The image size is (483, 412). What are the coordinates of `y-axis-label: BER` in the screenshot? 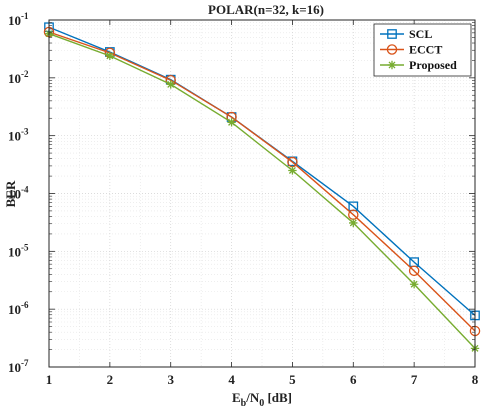 It's located at (10, 193).